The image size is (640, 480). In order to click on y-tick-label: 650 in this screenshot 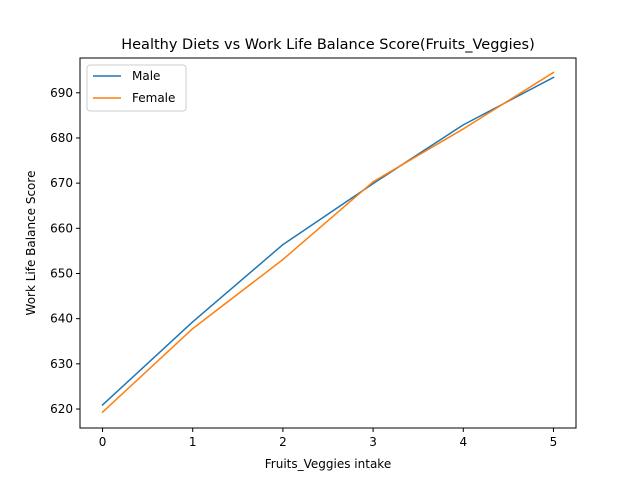, I will do `click(61, 273)`.